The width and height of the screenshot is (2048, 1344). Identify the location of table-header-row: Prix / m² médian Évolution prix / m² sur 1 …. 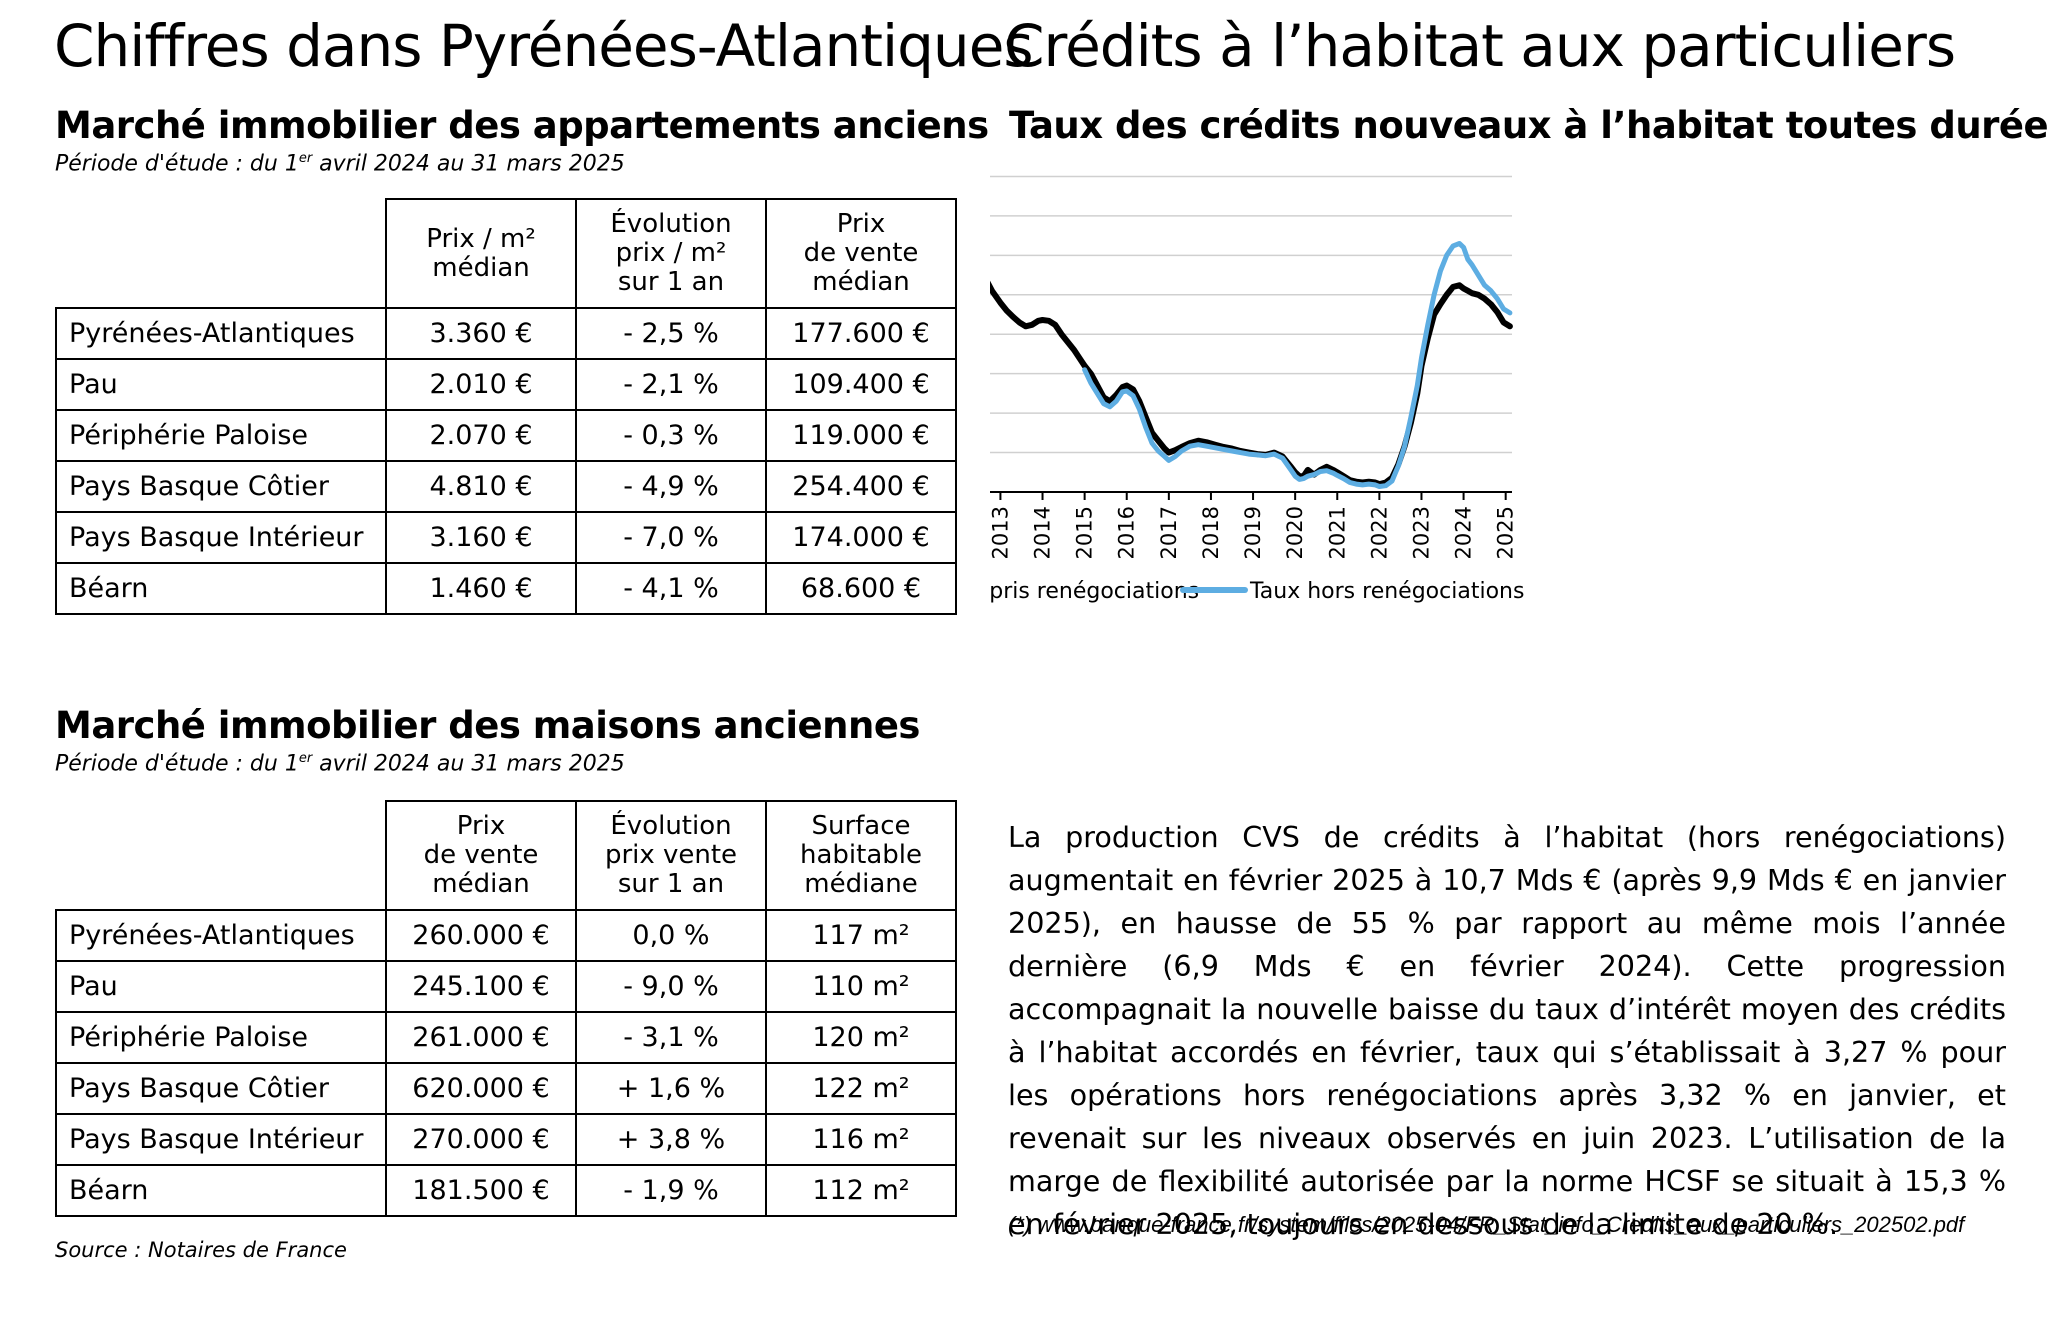
(506, 253).